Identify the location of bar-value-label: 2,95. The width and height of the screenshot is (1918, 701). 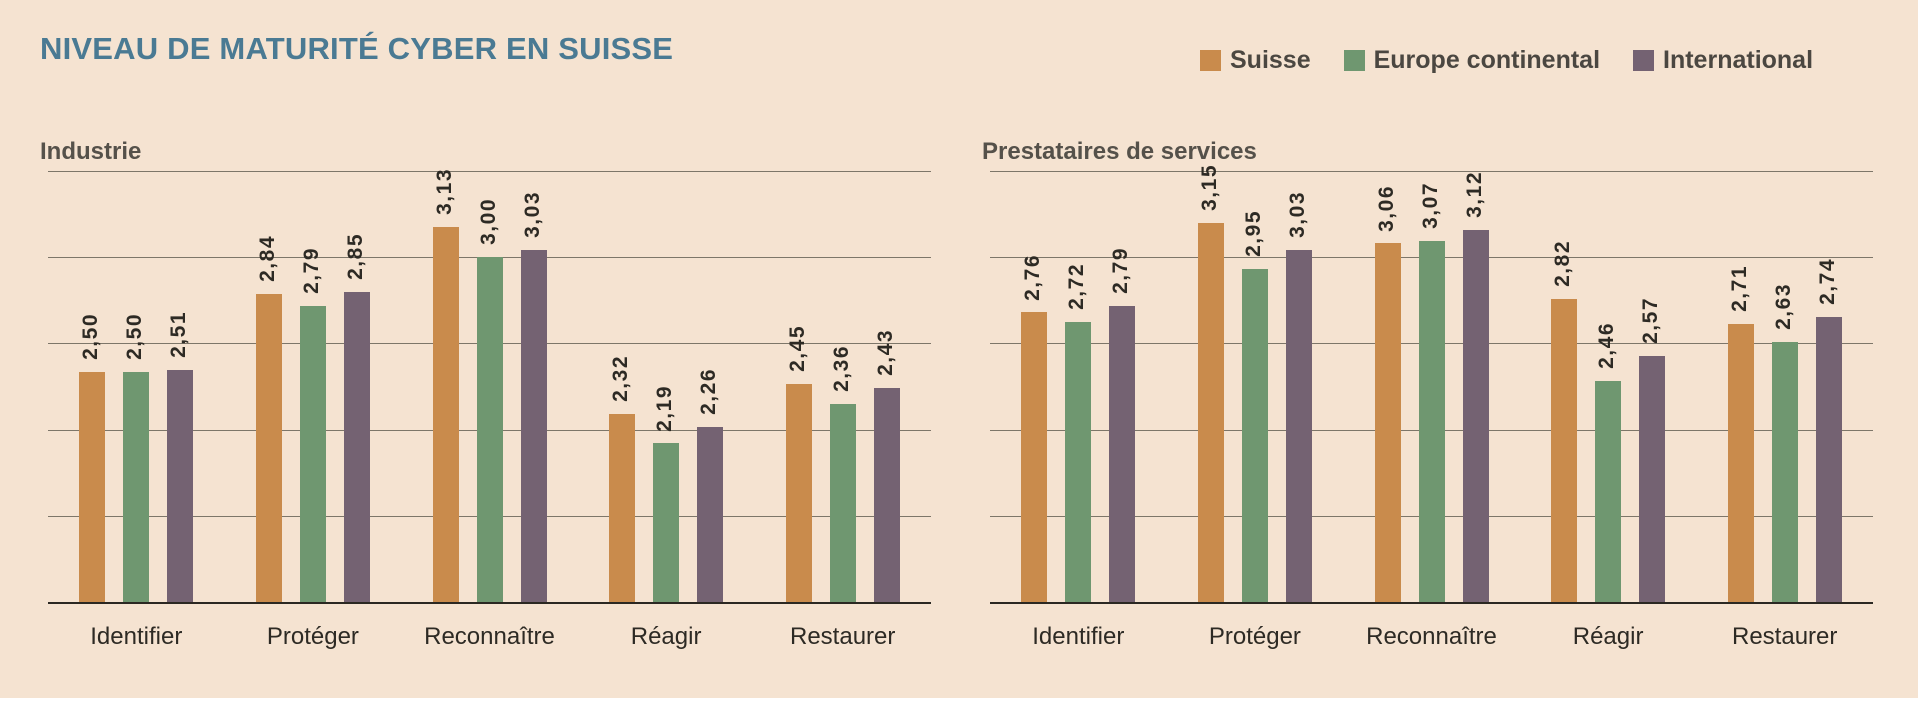
(1253, 233).